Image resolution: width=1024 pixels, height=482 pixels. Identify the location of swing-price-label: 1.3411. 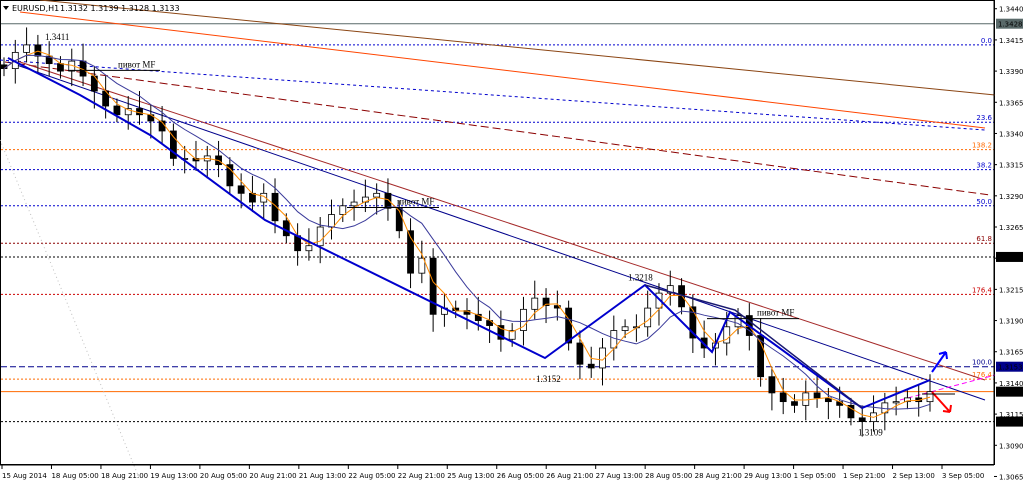
(57, 37).